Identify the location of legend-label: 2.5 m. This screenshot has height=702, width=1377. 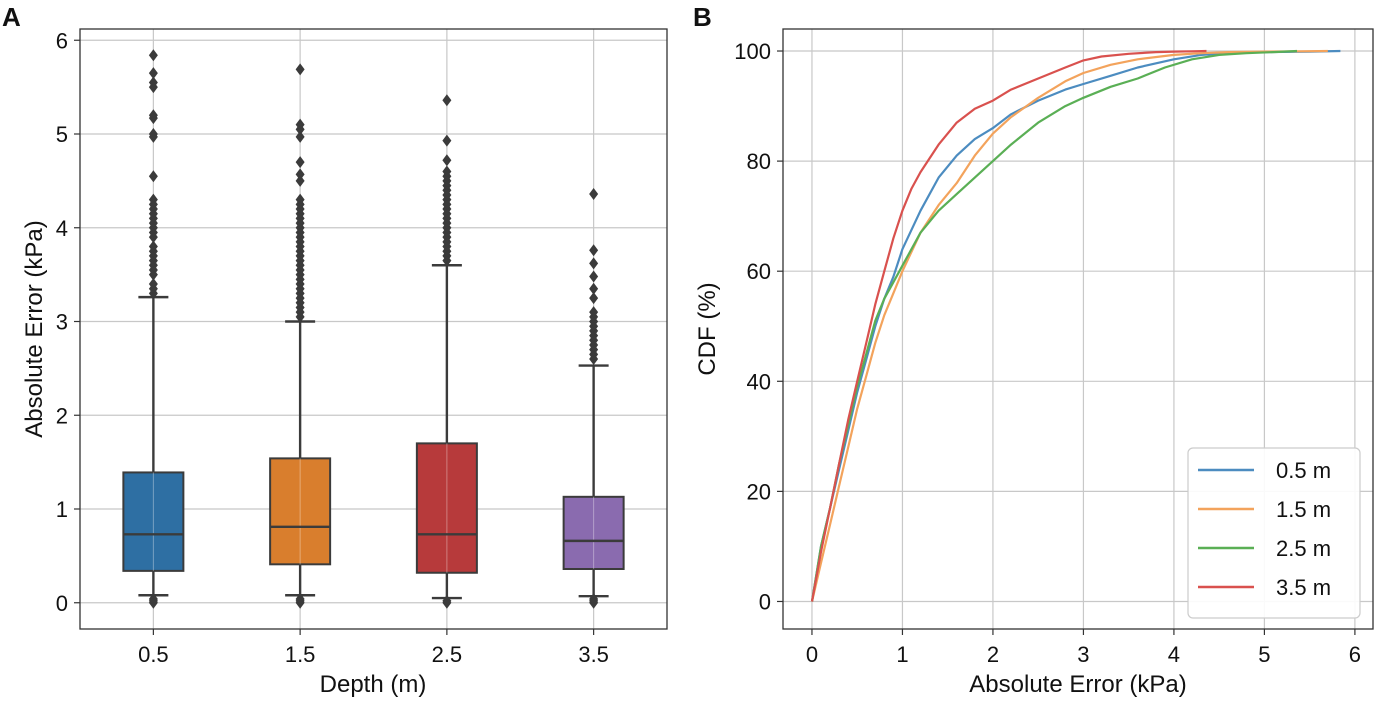
(1303, 548).